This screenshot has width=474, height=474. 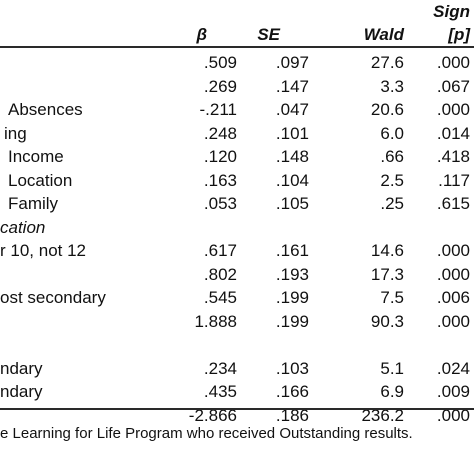 What do you see at coordinates (268, 34) in the screenshot?
I see `header-se: SE` at bounding box center [268, 34].